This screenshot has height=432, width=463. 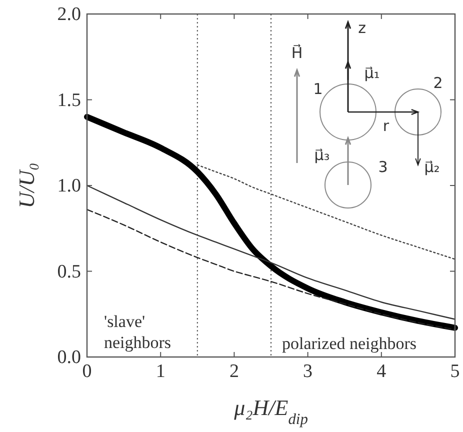 I want to click on x-tick-label: 5, so click(x=455, y=371).